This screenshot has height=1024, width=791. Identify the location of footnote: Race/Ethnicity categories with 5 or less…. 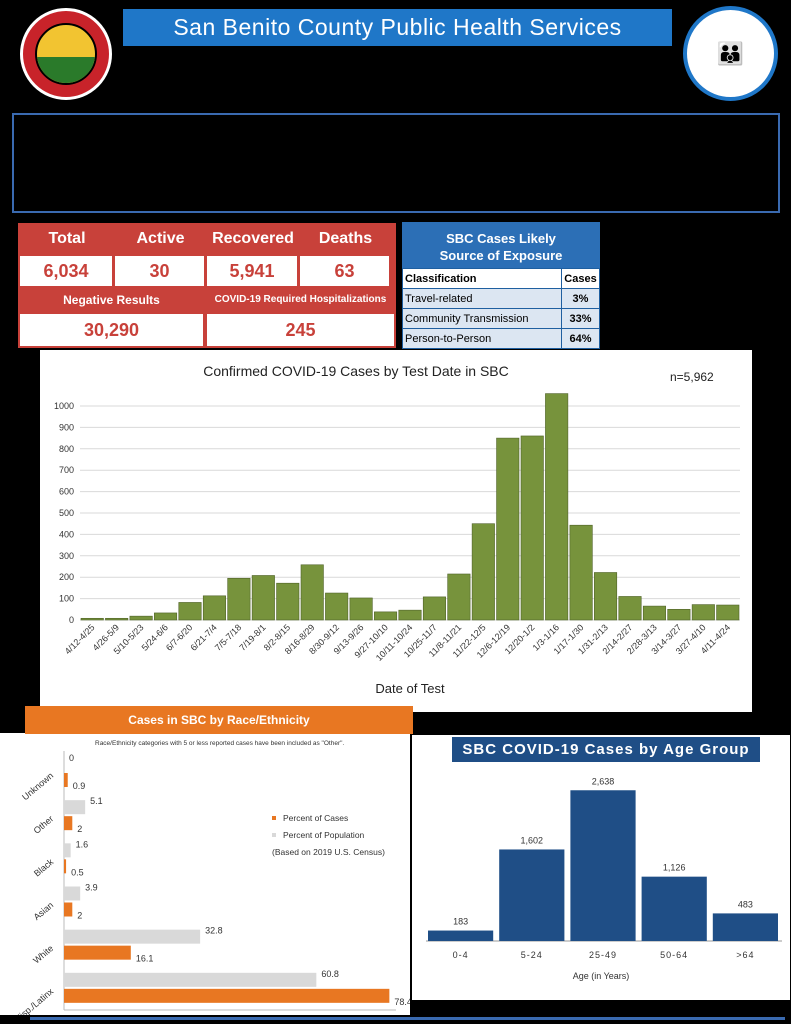
(219, 743).